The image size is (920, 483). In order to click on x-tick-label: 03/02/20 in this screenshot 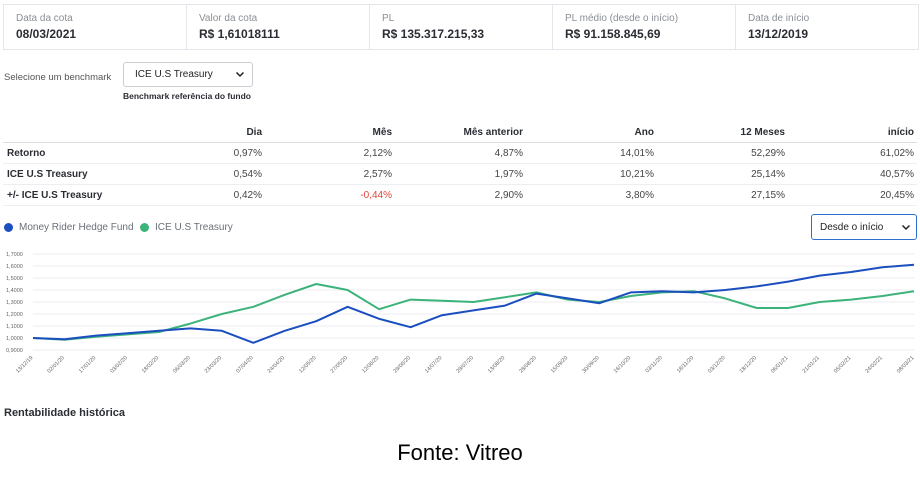, I will do `click(118, 364)`.